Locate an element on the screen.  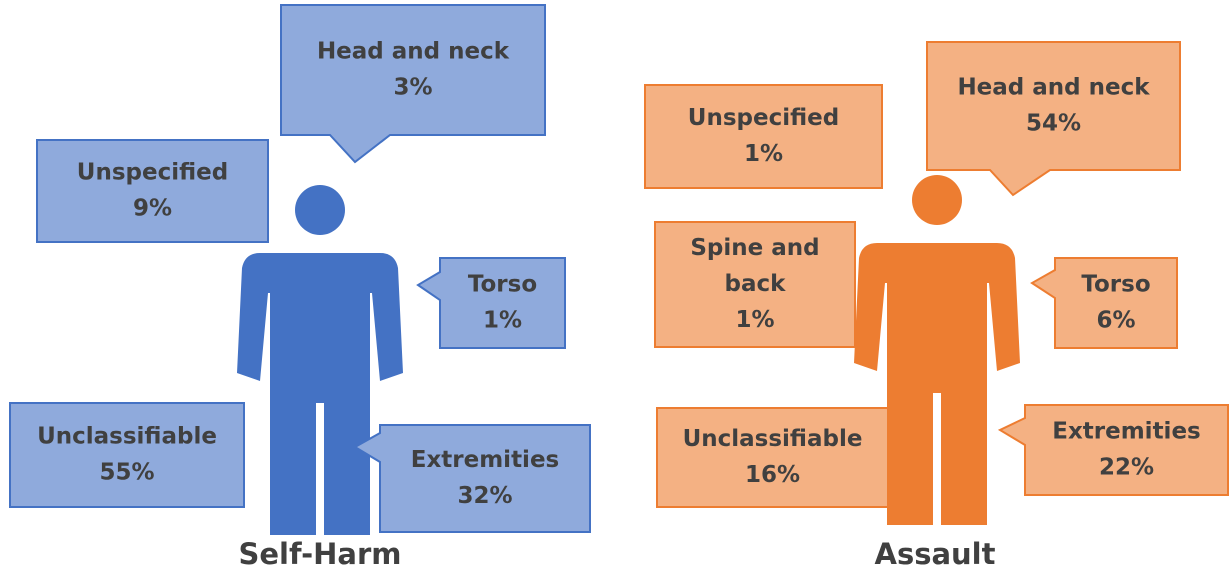
callout-value: 16% is located at coordinates (772, 475).